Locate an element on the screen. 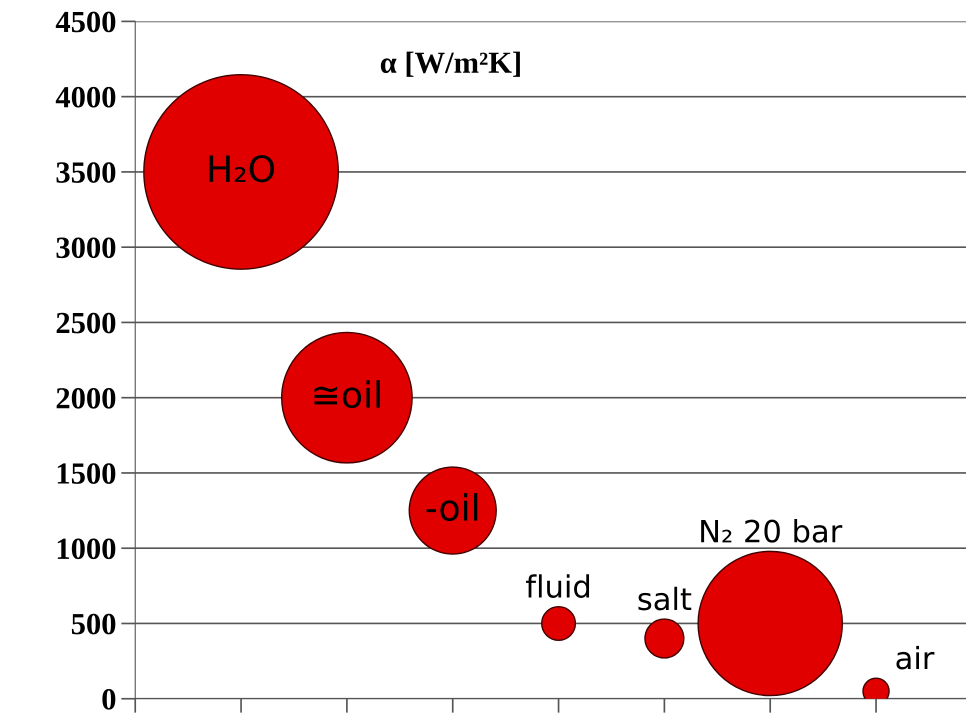 The image size is (966, 713). series-label: fluid is located at coordinates (558, 586).